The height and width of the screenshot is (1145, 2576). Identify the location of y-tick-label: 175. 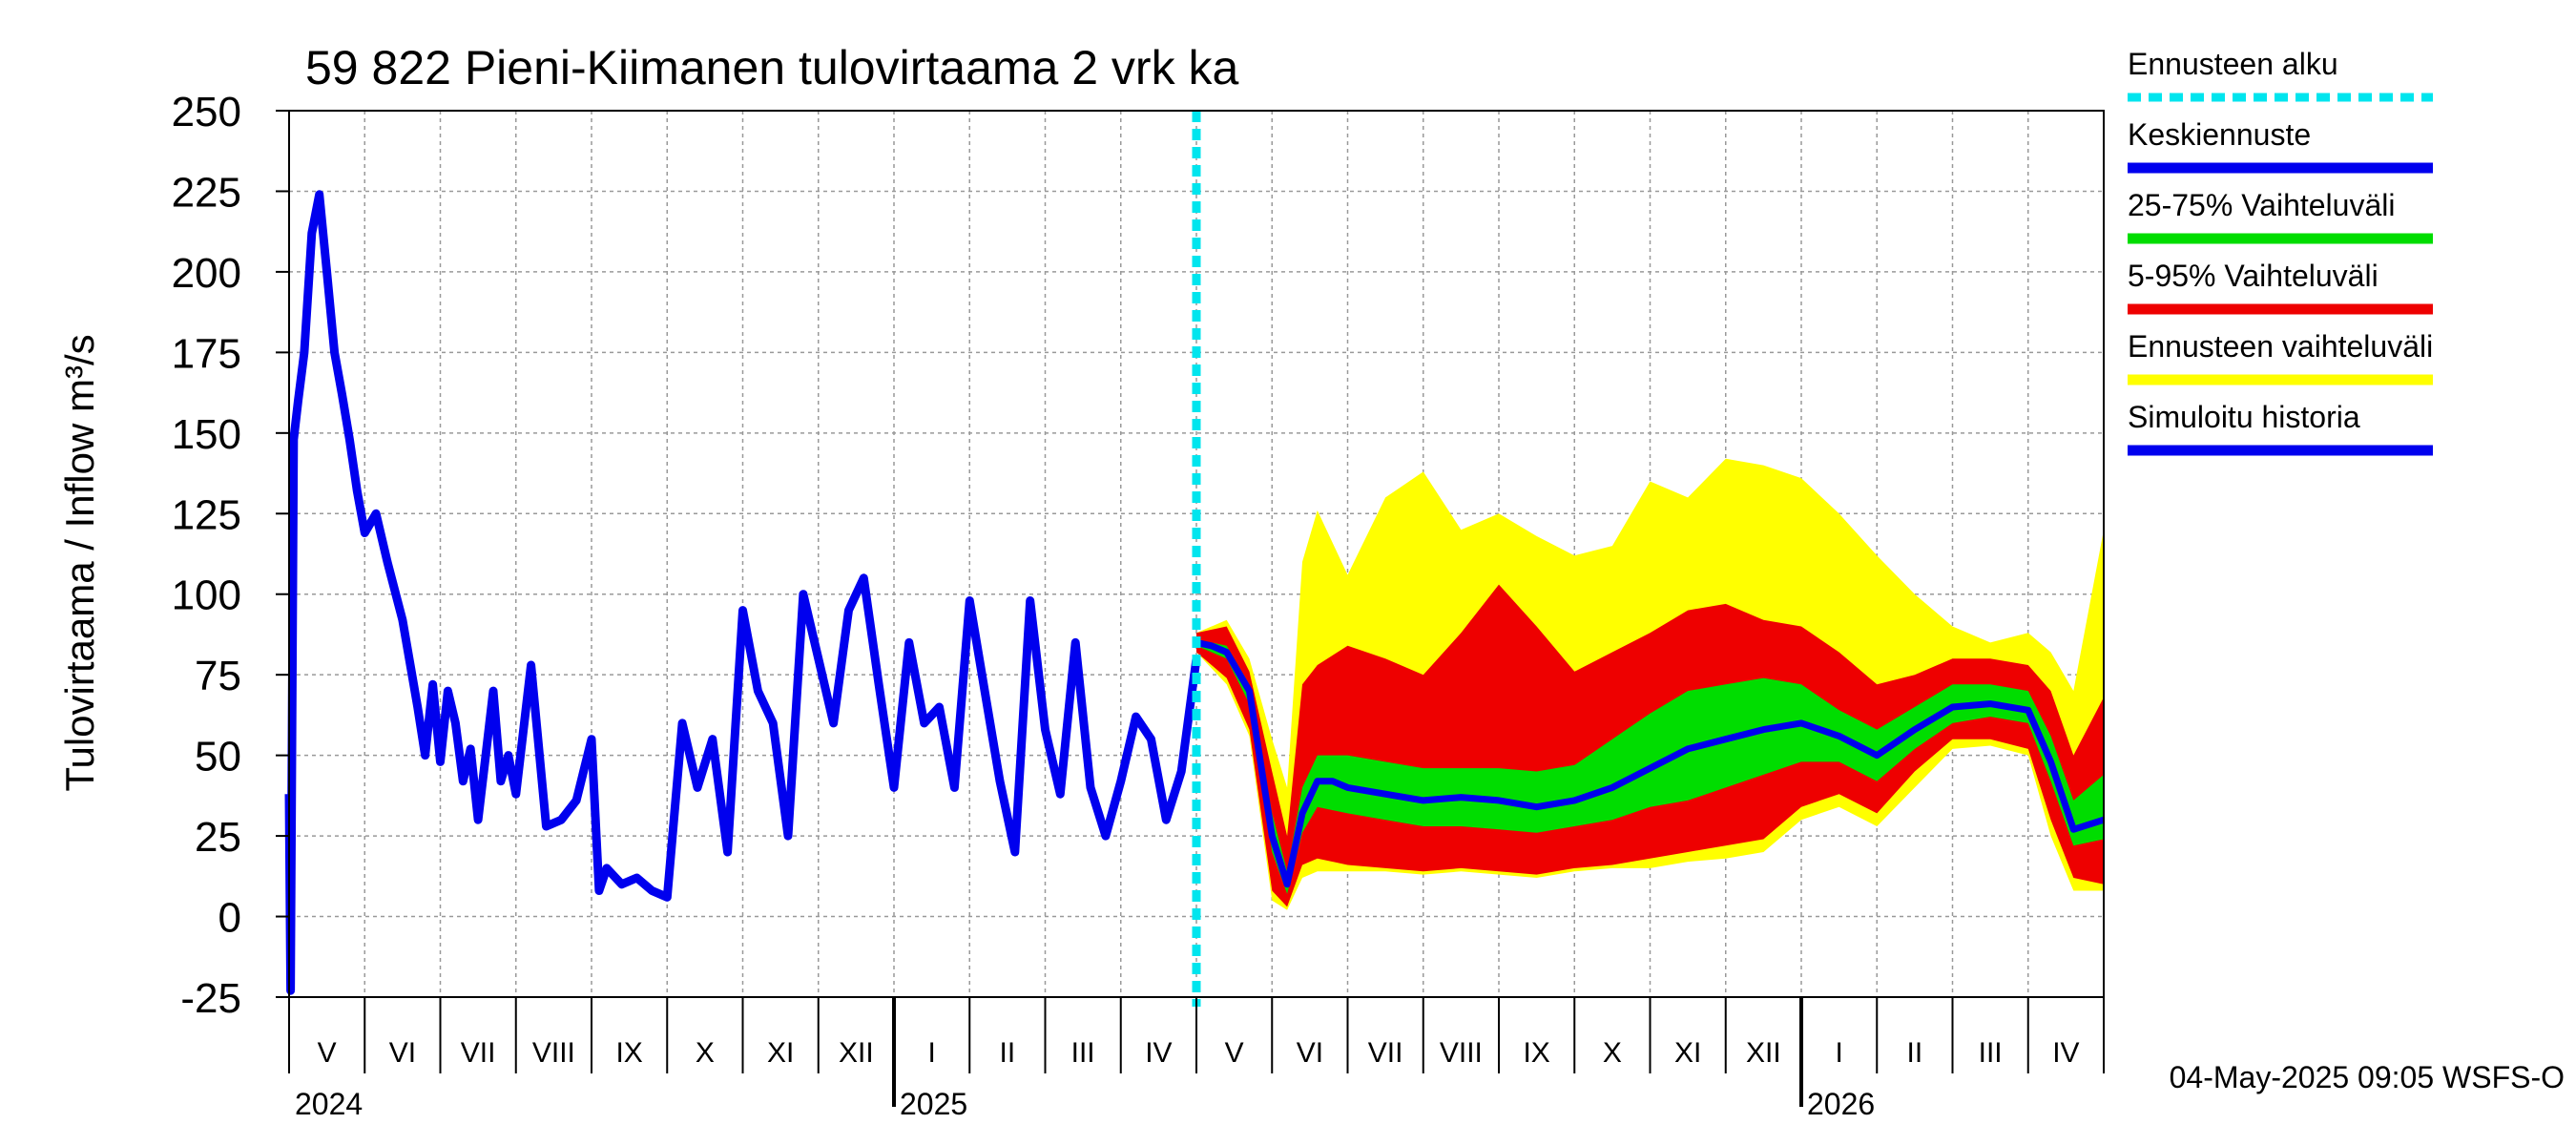
(206, 353).